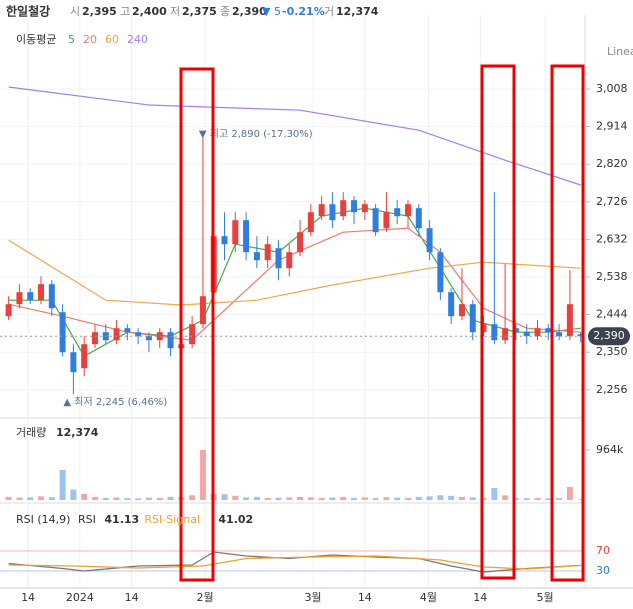  What do you see at coordinates (115, 402) in the screenshot?
I see `low-annotation: ▲ 최저 2,245 (6.46%)` at bounding box center [115, 402].